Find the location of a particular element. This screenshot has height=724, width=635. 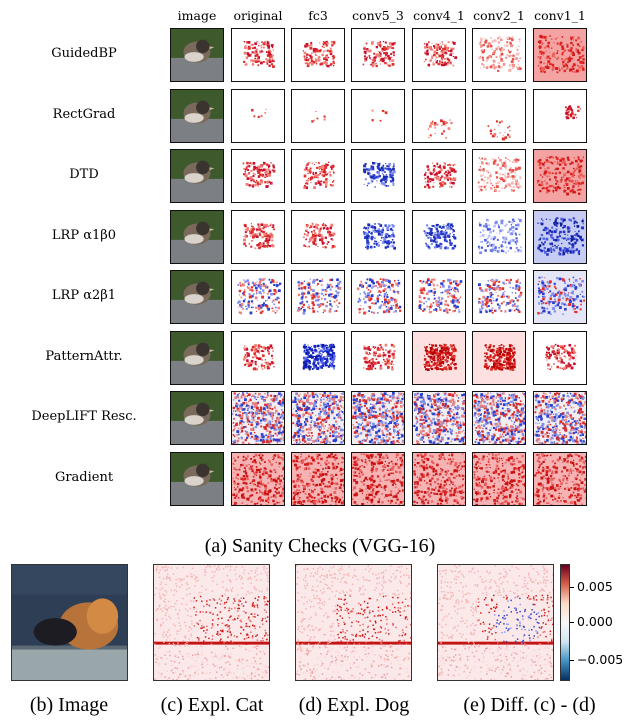

explanation-dog-panel is located at coordinates (353, 622).